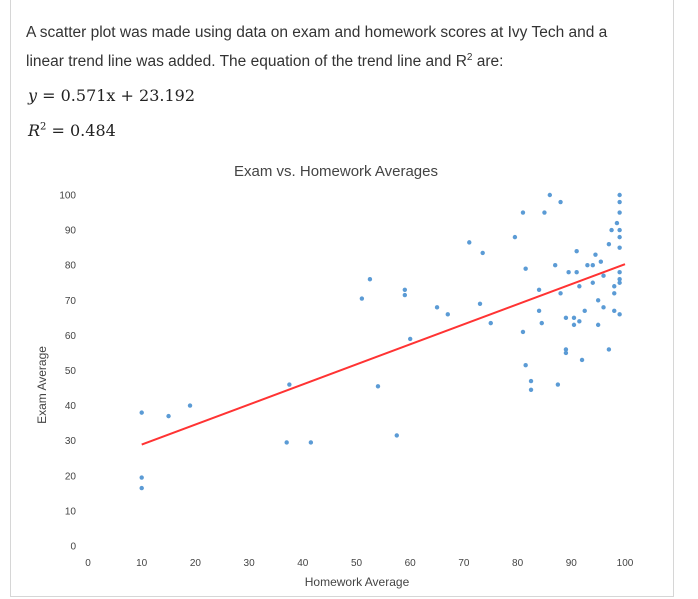 This screenshot has height=599, width=698. What do you see at coordinates (81, 130) in the screenshot?
I see `r-squared-value: = 0.484` at bounding box center [81, 130].